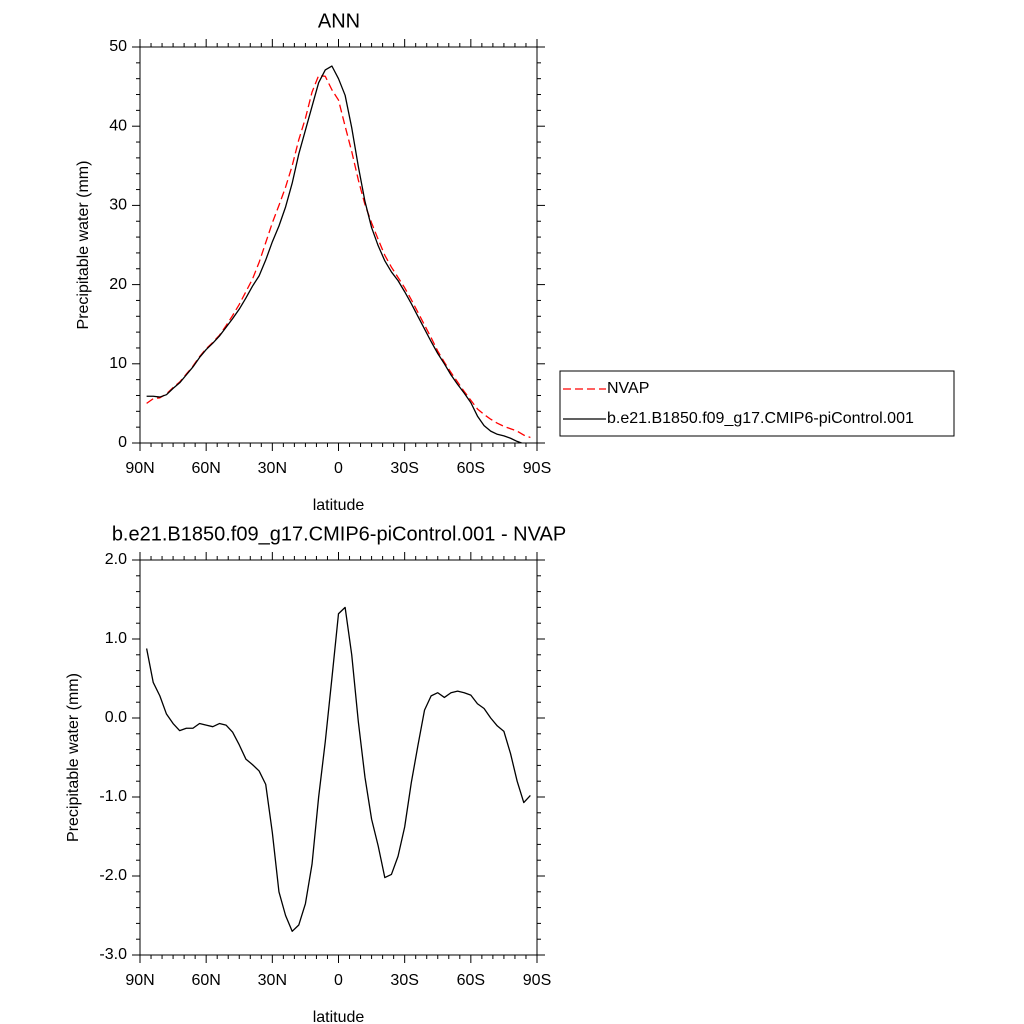  Describe the element at coordinates (118, 284) in the screenshot. I see `y-tick-label: 20` at that location.